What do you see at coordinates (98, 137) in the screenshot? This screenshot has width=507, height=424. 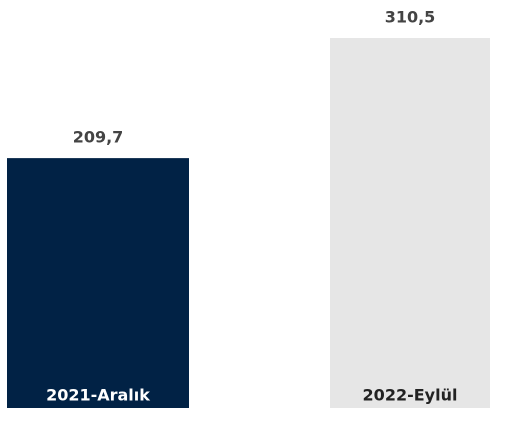 I see `value-label: 209,7` at bounding box center [98, 137].